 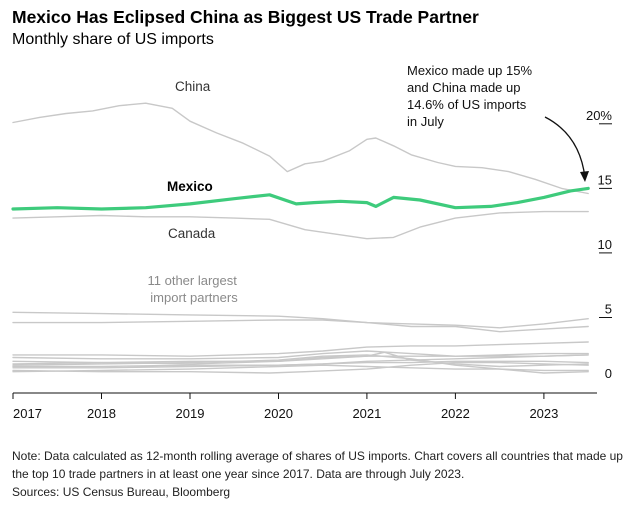 What do you see at coordinates (605, 244) in the screenshot?
I see `y-tick-label: 10` at bounding box center [605, 244].